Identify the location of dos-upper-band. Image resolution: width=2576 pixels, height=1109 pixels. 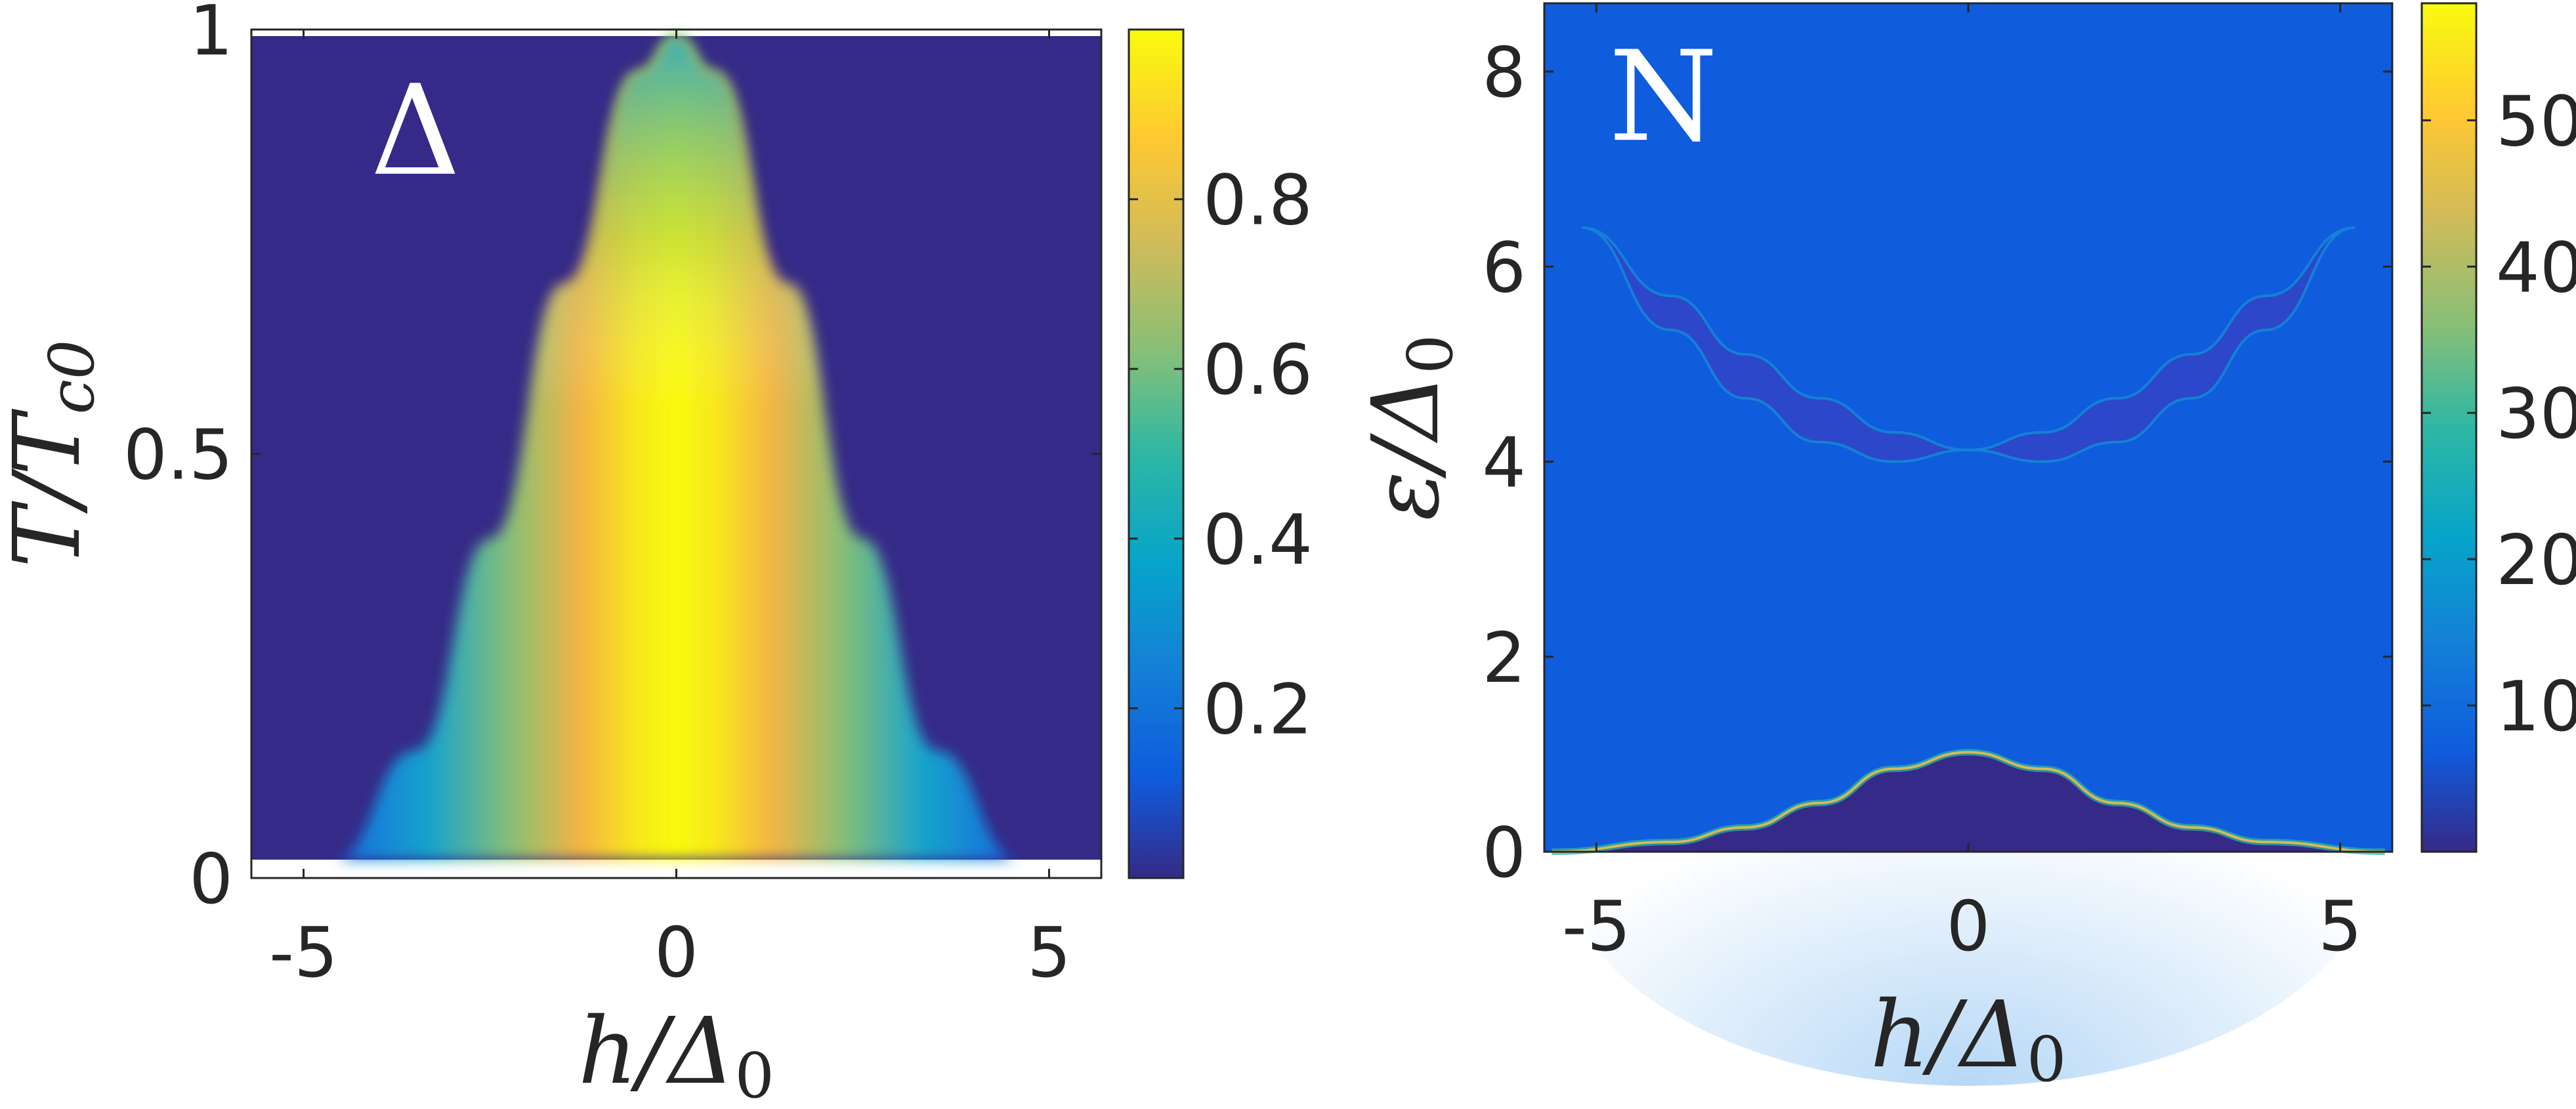
(1968, 345).